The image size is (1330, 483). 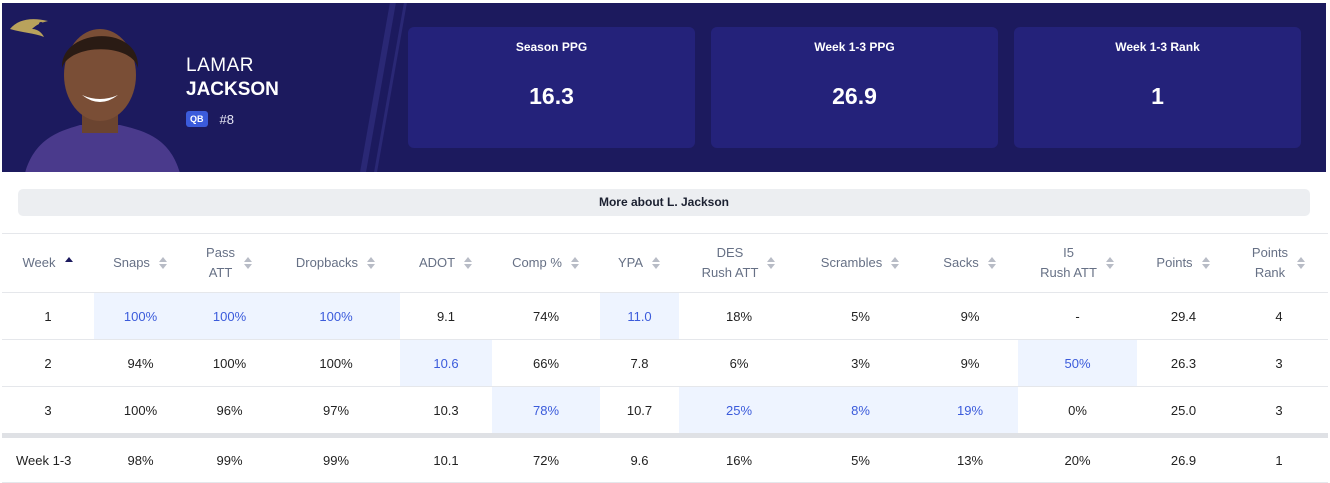 What do you see at coordinates (1183, 458) in the screenshot?
I see `summary-cell: 26.9` at bounding box center [1183, 458].